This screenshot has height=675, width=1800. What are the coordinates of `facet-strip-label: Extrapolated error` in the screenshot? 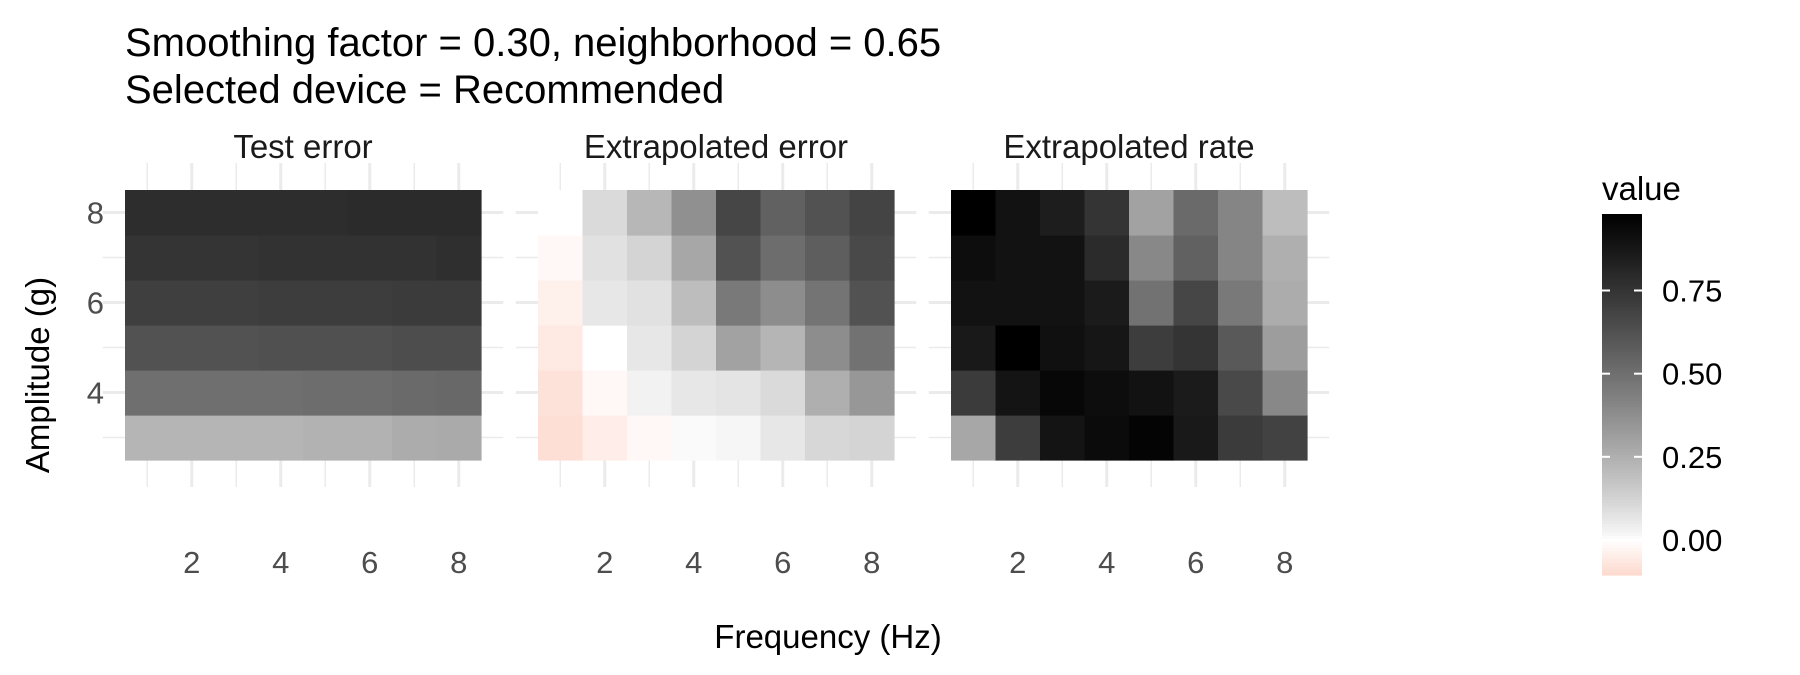 It's located at (716, 146).